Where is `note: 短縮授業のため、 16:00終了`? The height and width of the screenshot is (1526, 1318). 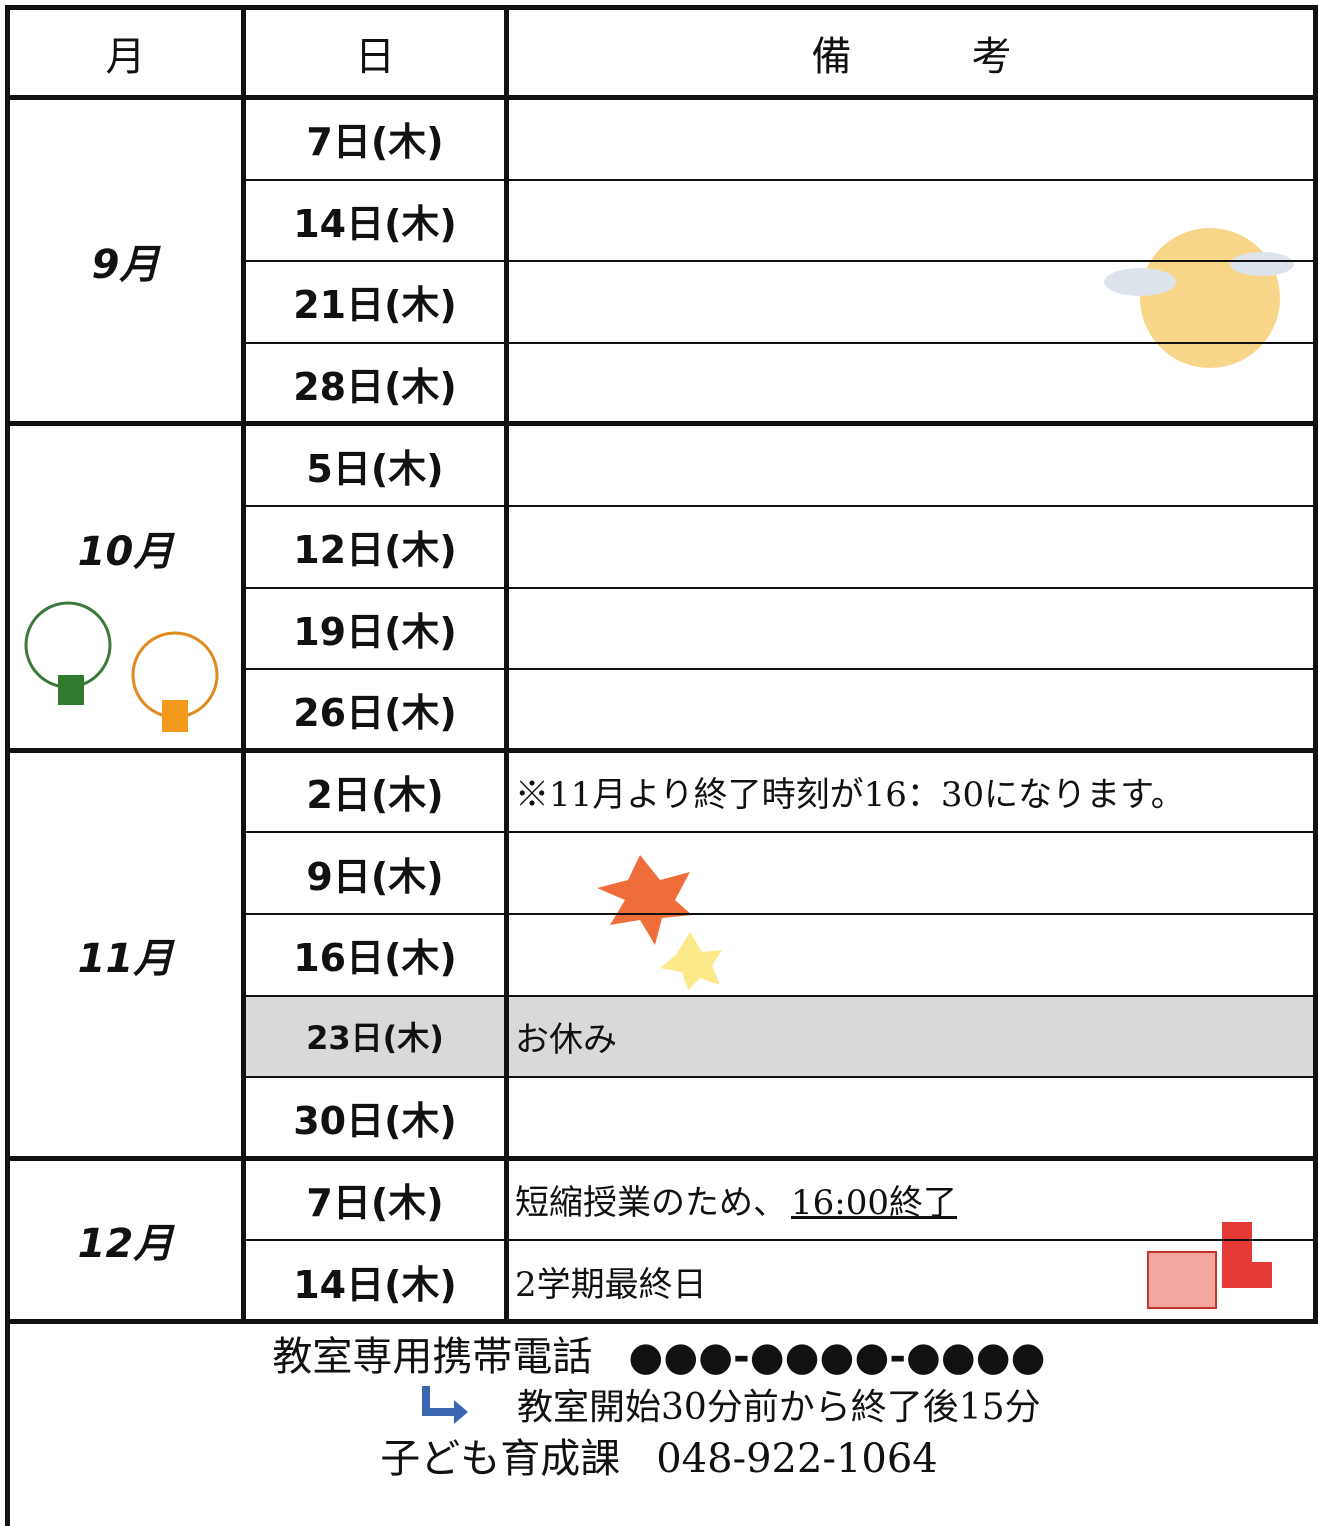 note: 短縮授業のため、 16:00終了 is located at coordinates (911, 1200).